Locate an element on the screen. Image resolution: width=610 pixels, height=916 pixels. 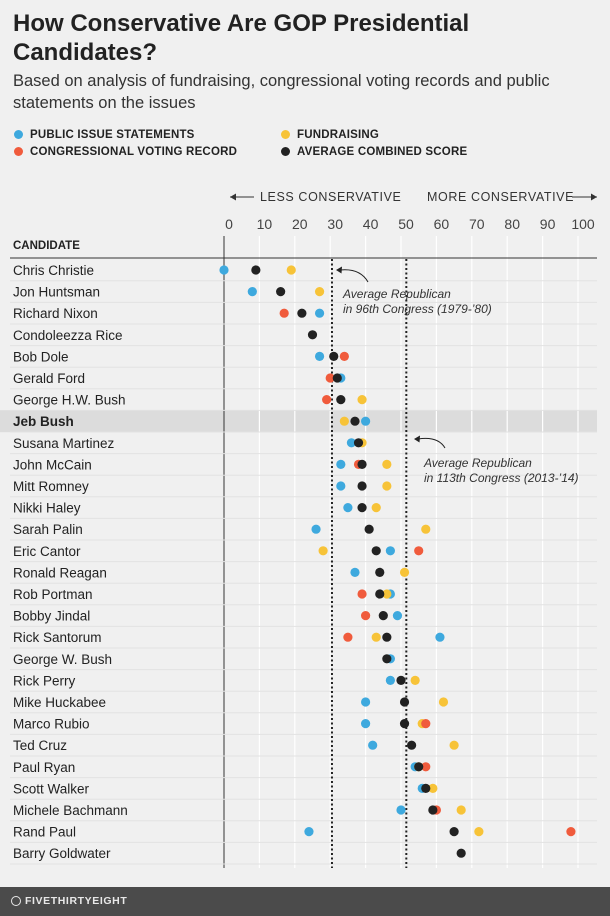
annotation-96th-line1: Average Republican is located at coordinates (396, 294).